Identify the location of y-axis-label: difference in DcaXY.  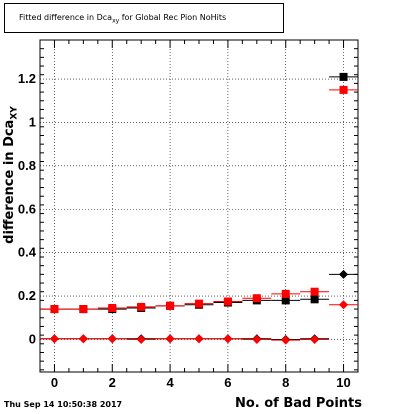
(11, 175).